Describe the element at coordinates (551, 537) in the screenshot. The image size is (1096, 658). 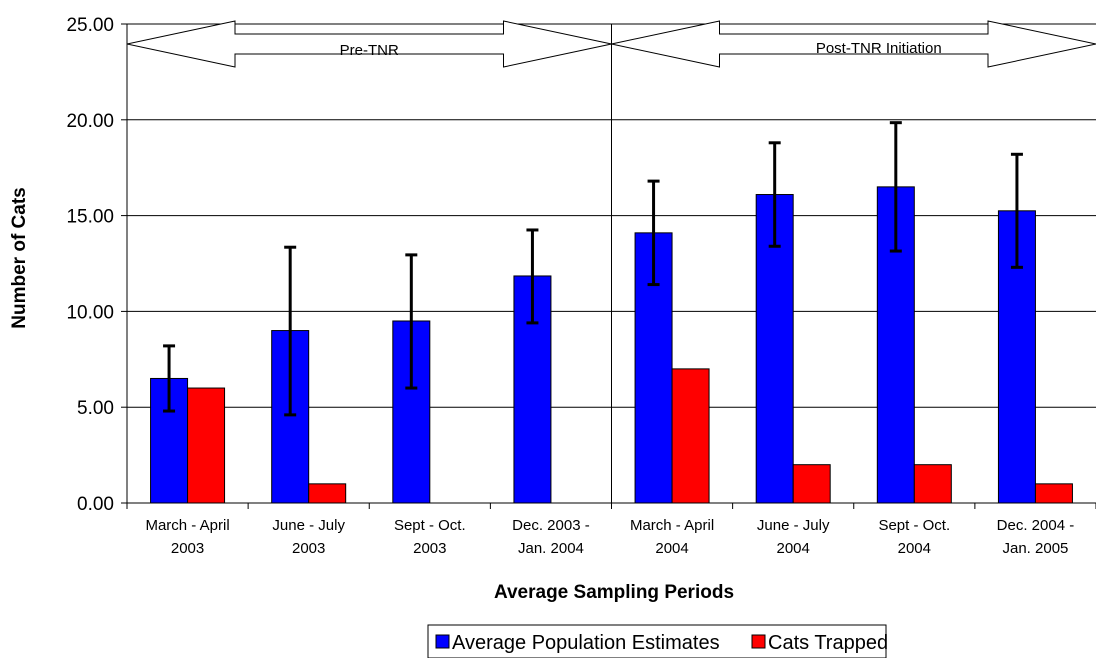
I see `x-category-label: Dec. 2003 -Jan. 2004` at that location.